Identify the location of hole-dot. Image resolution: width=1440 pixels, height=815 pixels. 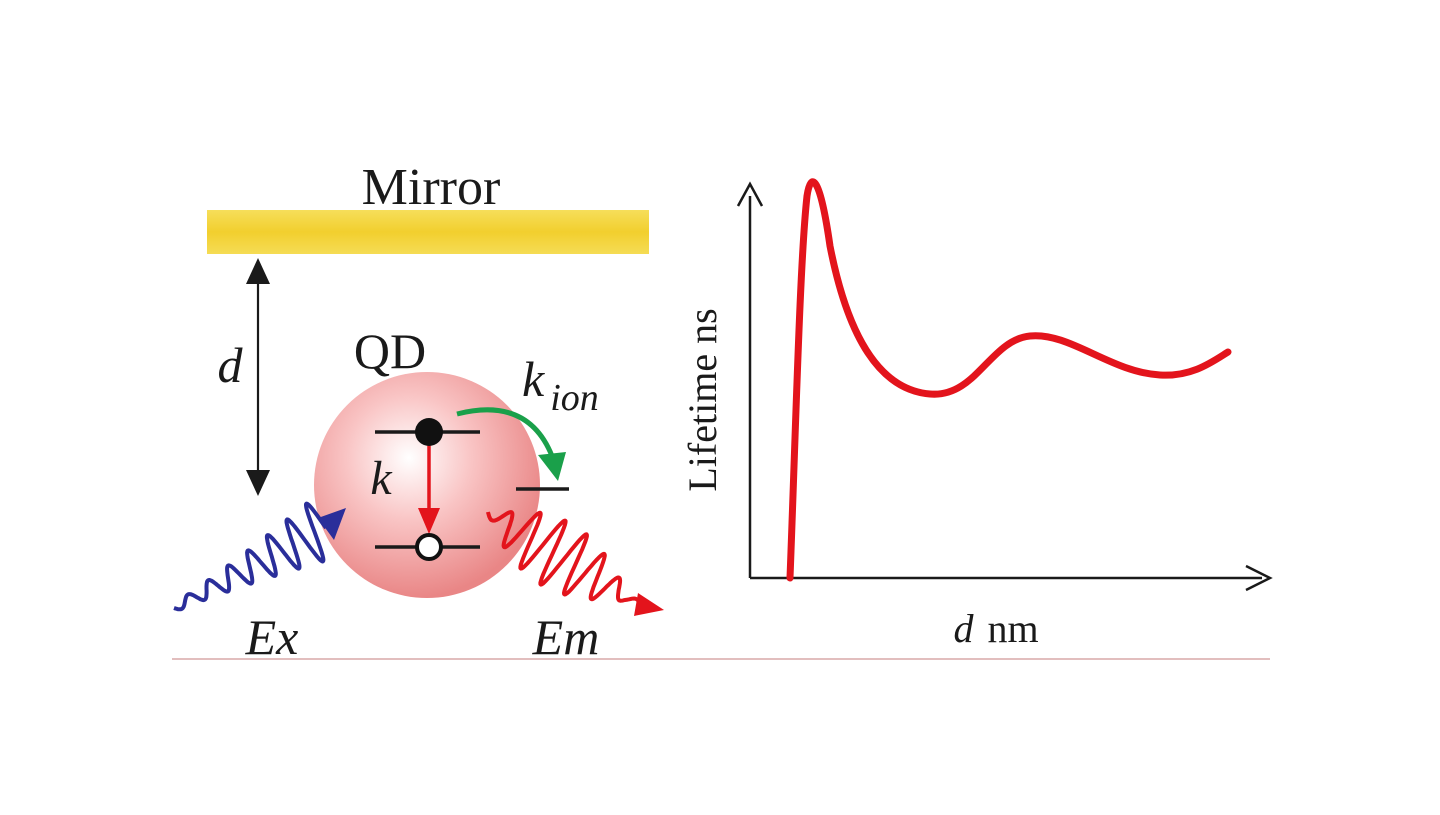
(429, 547).